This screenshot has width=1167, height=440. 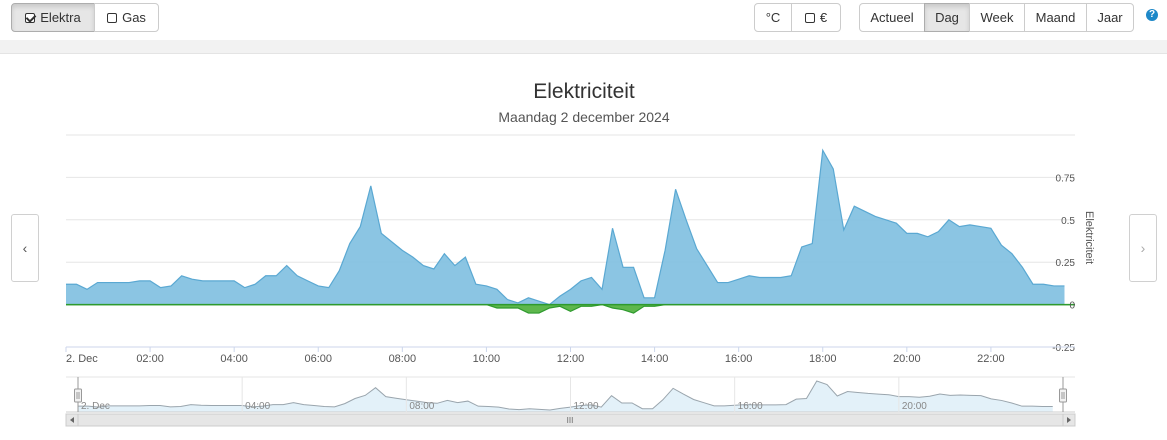 What do you see at coordinates (584, 91) in the screenshot?
I see `chart-title: Elektriciteit` at bounding box center [584, 91].